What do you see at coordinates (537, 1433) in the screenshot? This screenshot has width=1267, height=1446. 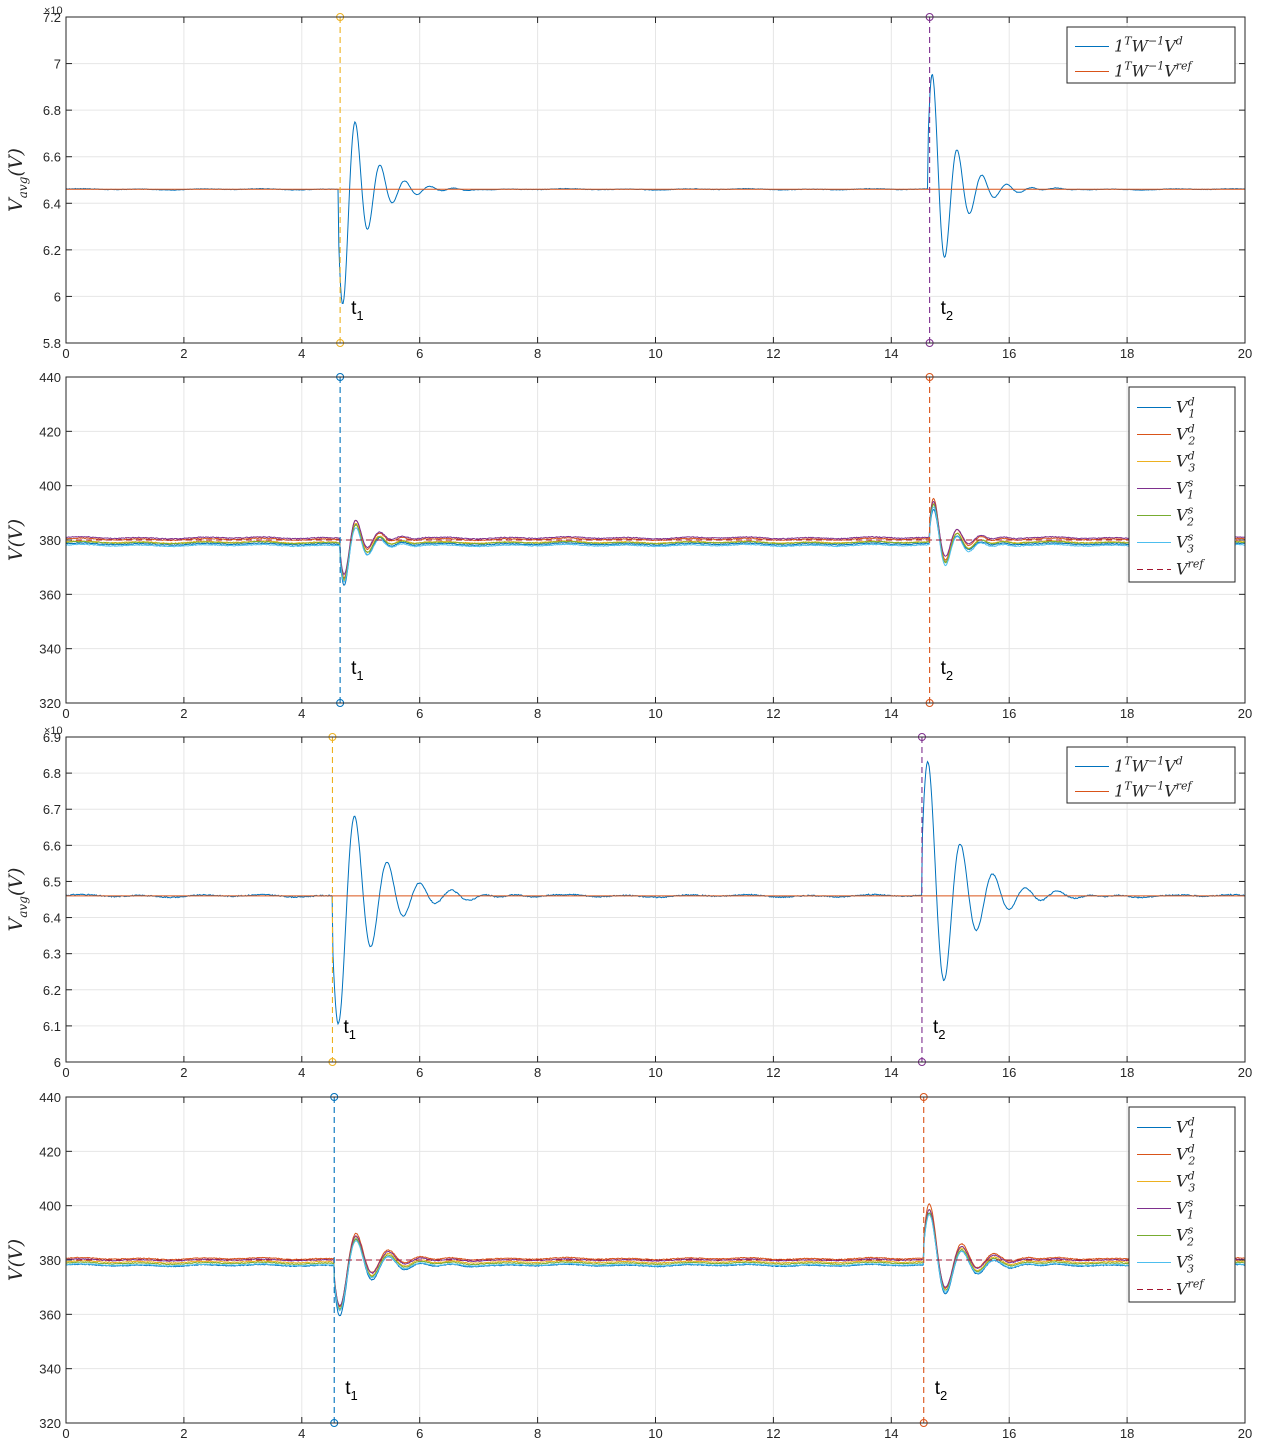 I see `x-tick-label: 8` at bounding box center [537, 1433].